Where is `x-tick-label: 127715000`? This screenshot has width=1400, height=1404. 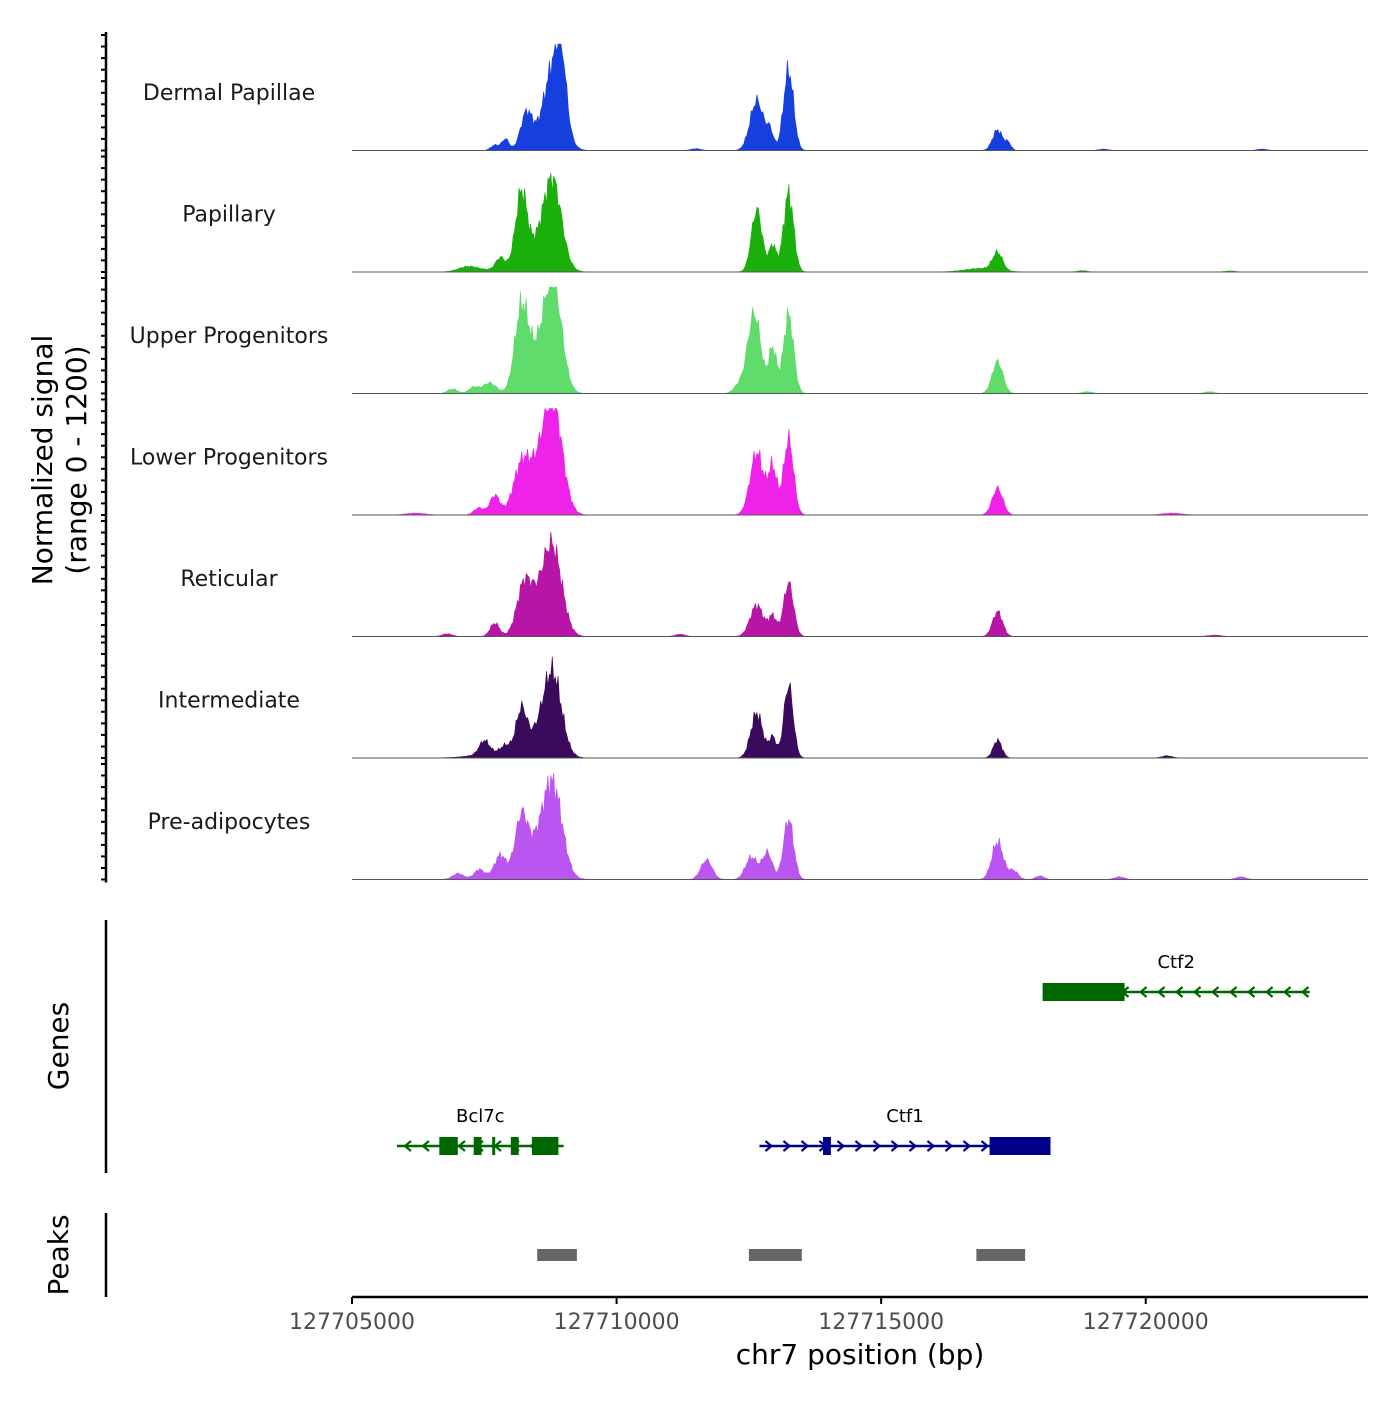 x-tick-label: 127715000 is located at coordinates (881, 1322).